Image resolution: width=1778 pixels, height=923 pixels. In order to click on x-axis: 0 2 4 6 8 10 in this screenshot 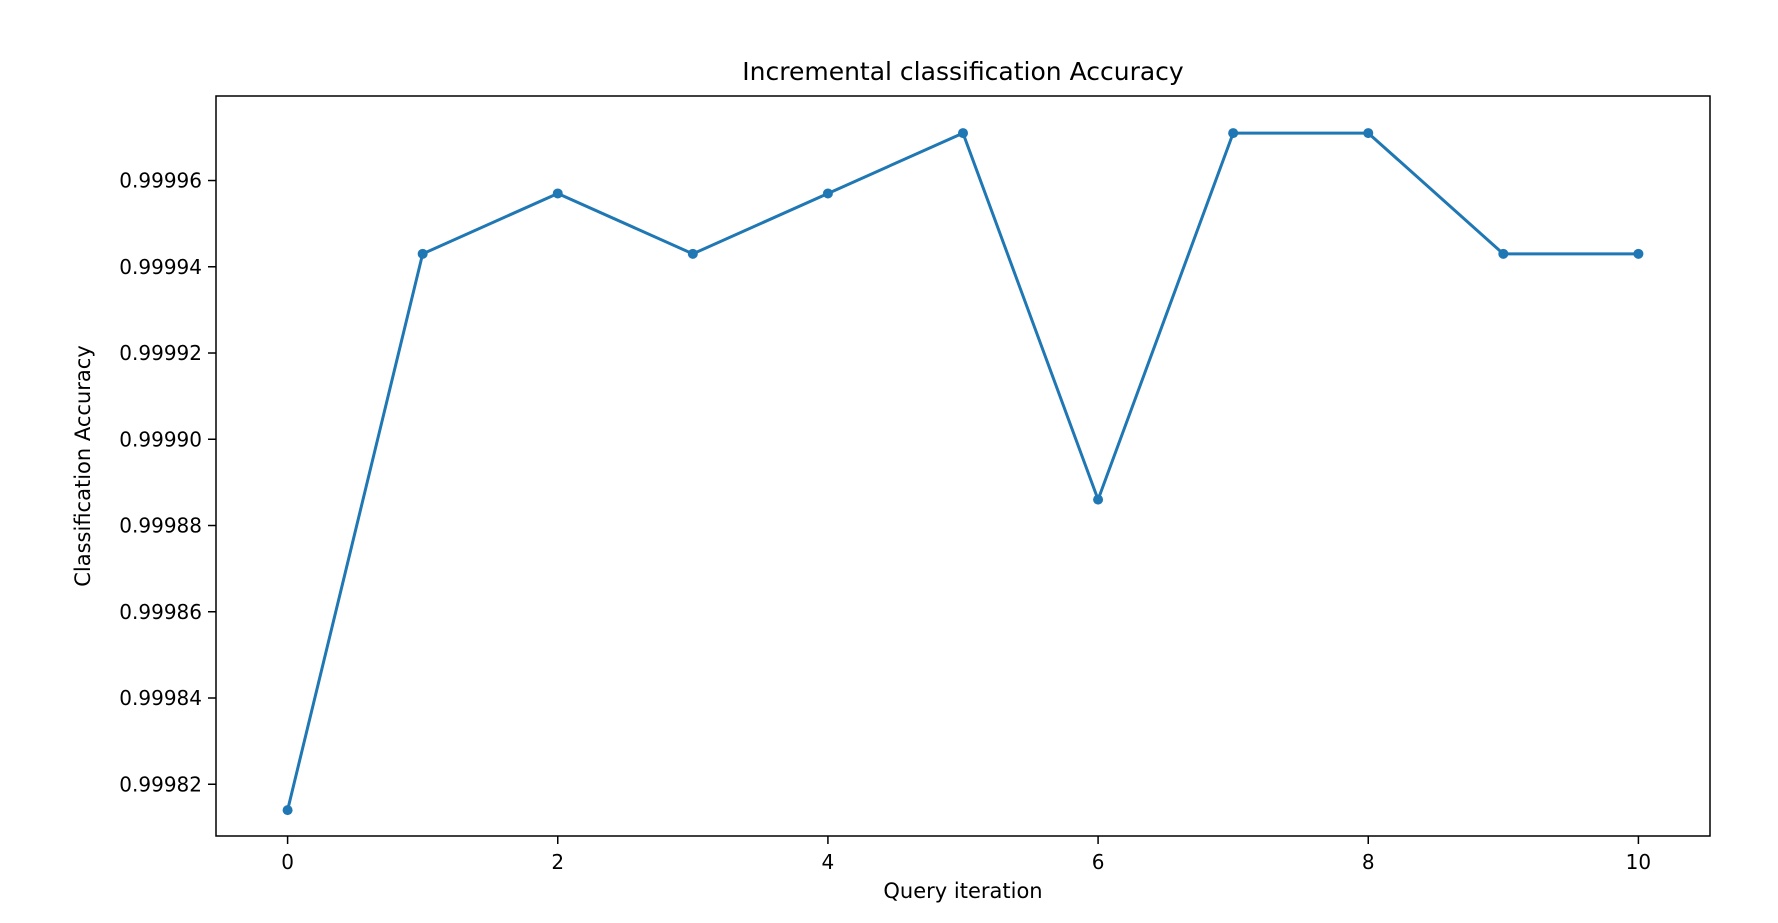, I will do `click(966, 855)`.